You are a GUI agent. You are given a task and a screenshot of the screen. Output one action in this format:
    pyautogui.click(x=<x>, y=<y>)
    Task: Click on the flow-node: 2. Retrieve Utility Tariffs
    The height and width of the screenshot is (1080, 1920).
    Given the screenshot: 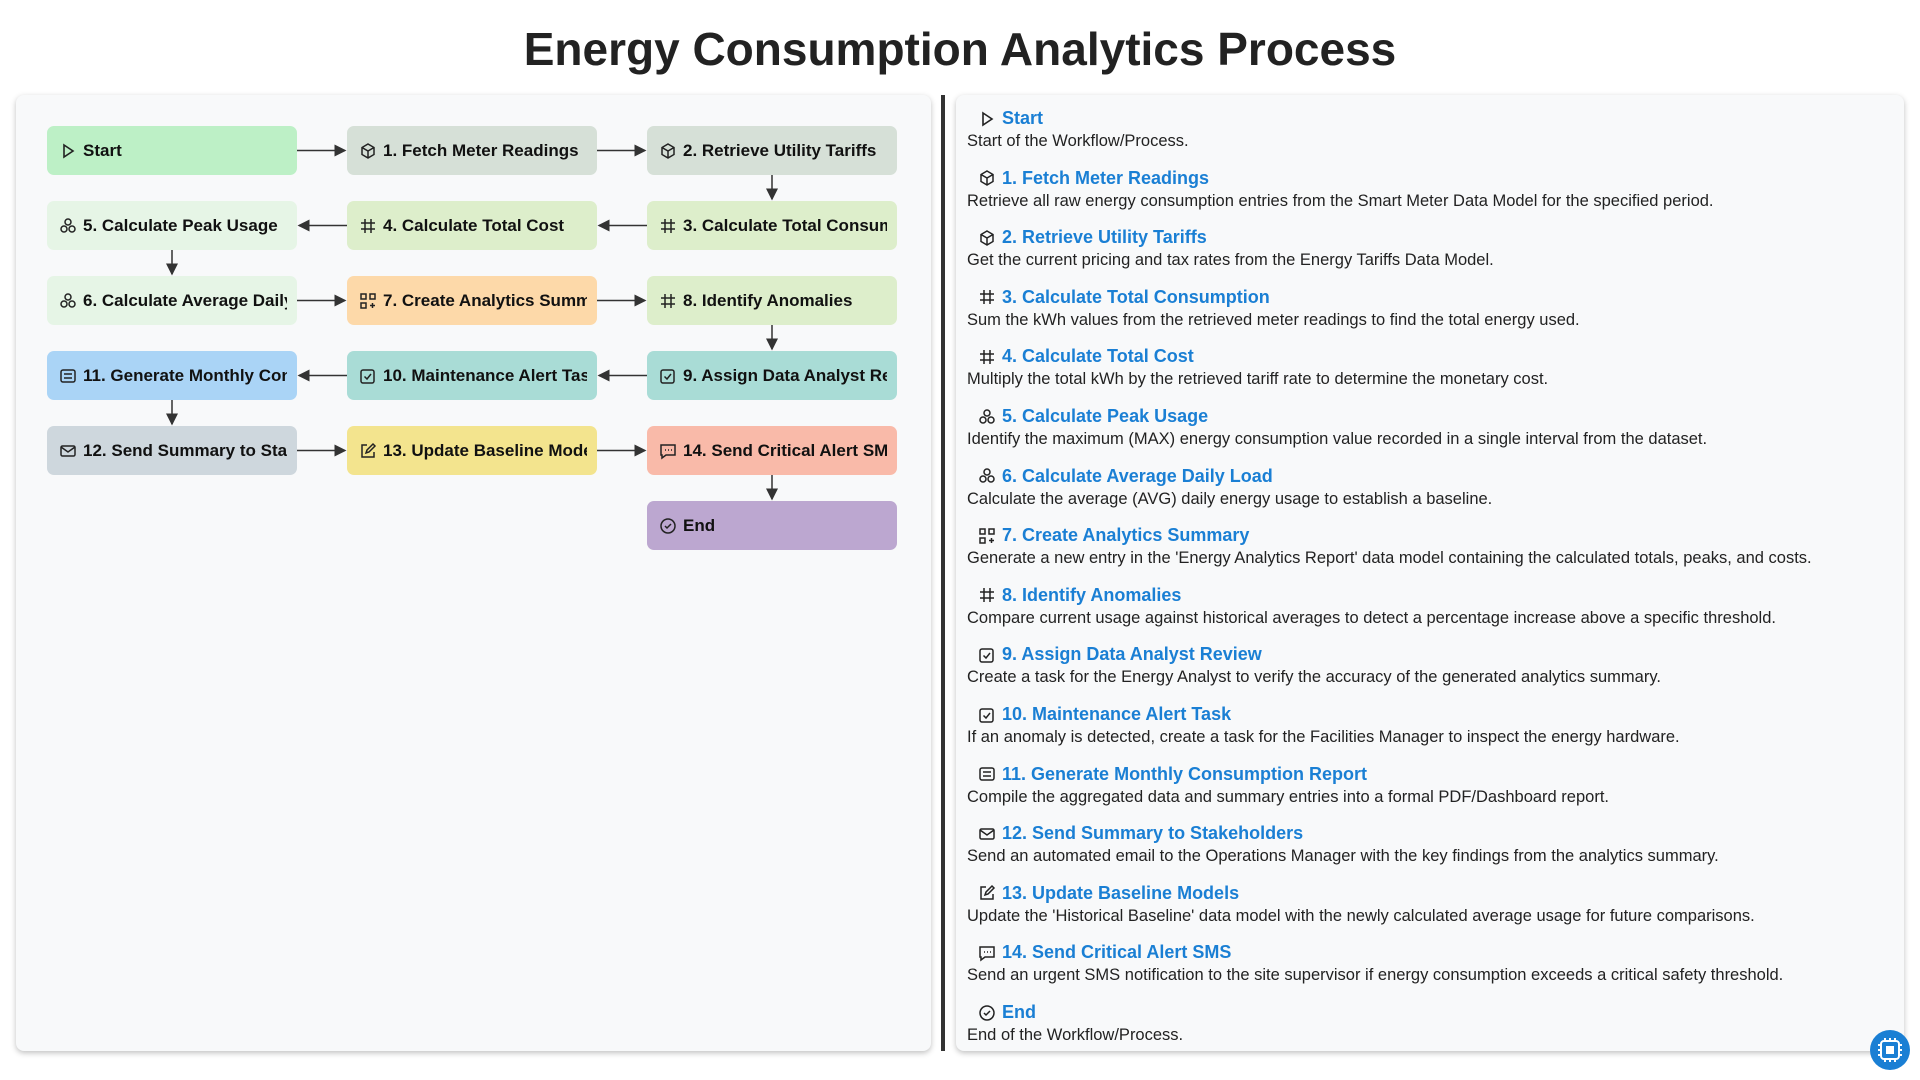 What is the action you would take?
    pyautogui.click(x=772, y=150)
    